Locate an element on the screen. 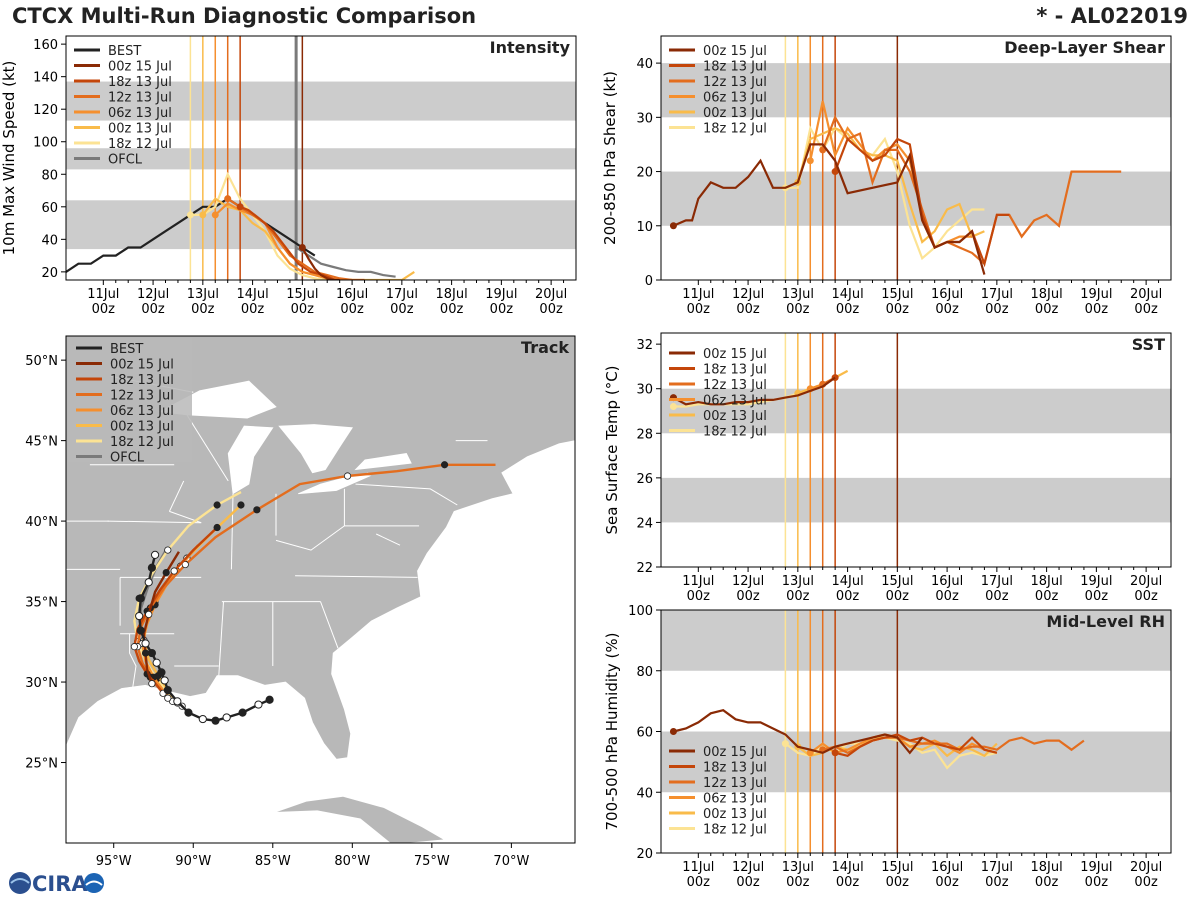  lat-tick-label: 45°N is located at coordinates (41, 442).